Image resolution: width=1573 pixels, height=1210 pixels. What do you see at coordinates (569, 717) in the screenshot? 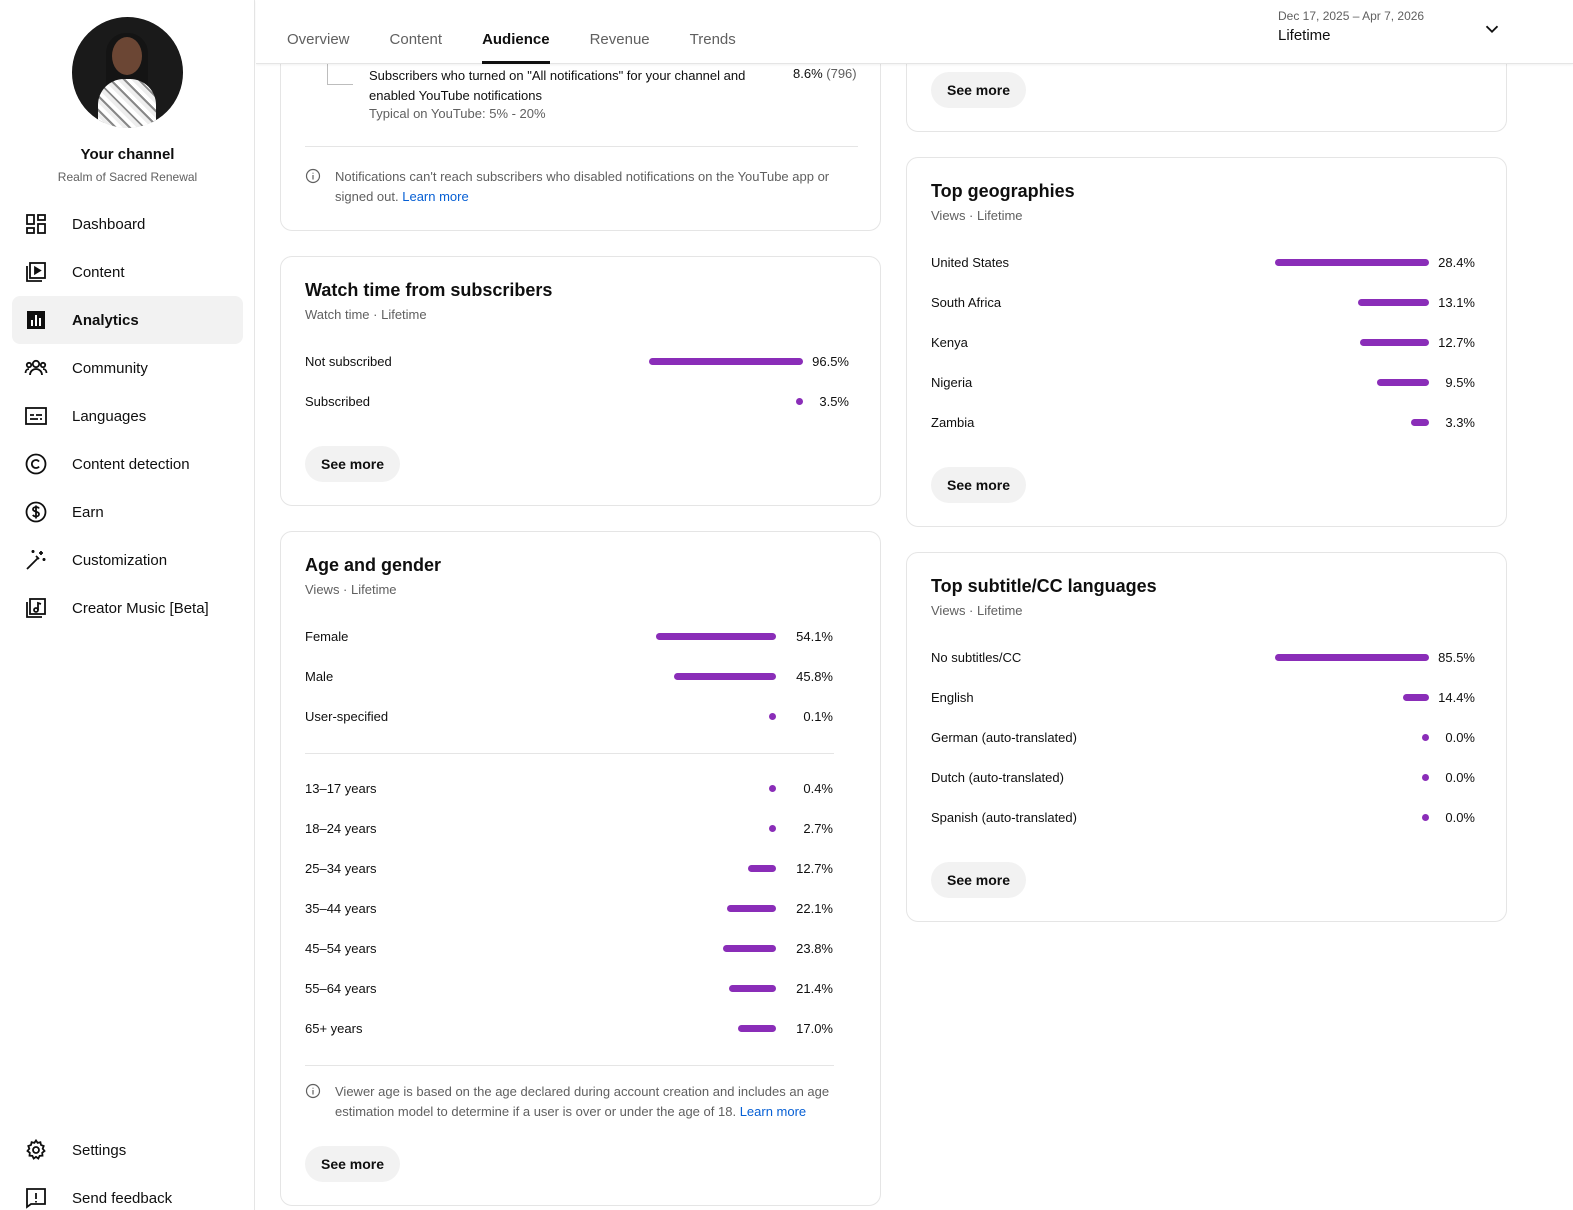
I see `table-row: User-specified 0.1%` at bounding box center [569, 717].